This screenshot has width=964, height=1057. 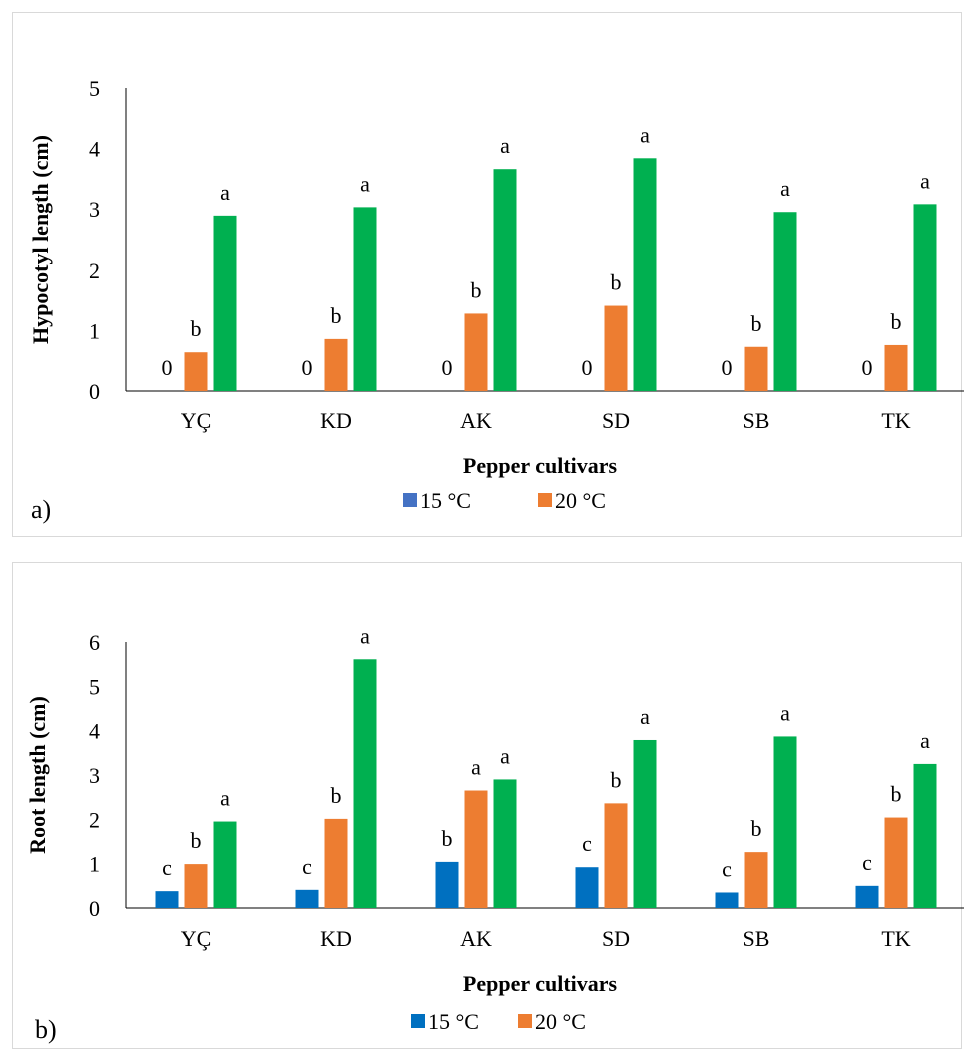 I want to click on x-tick-label: TK, so click(x=895, y=938).